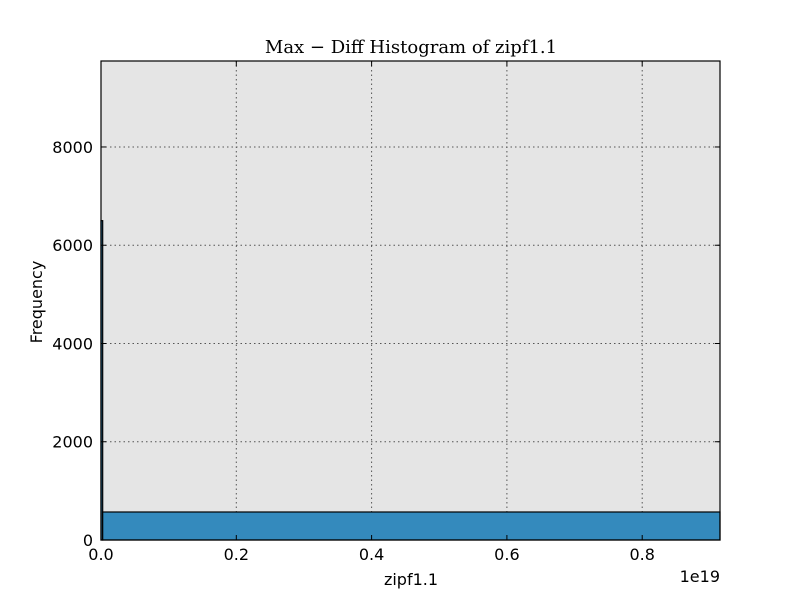  I want to click on y-axis-label: Frequency, so click(36, 302).